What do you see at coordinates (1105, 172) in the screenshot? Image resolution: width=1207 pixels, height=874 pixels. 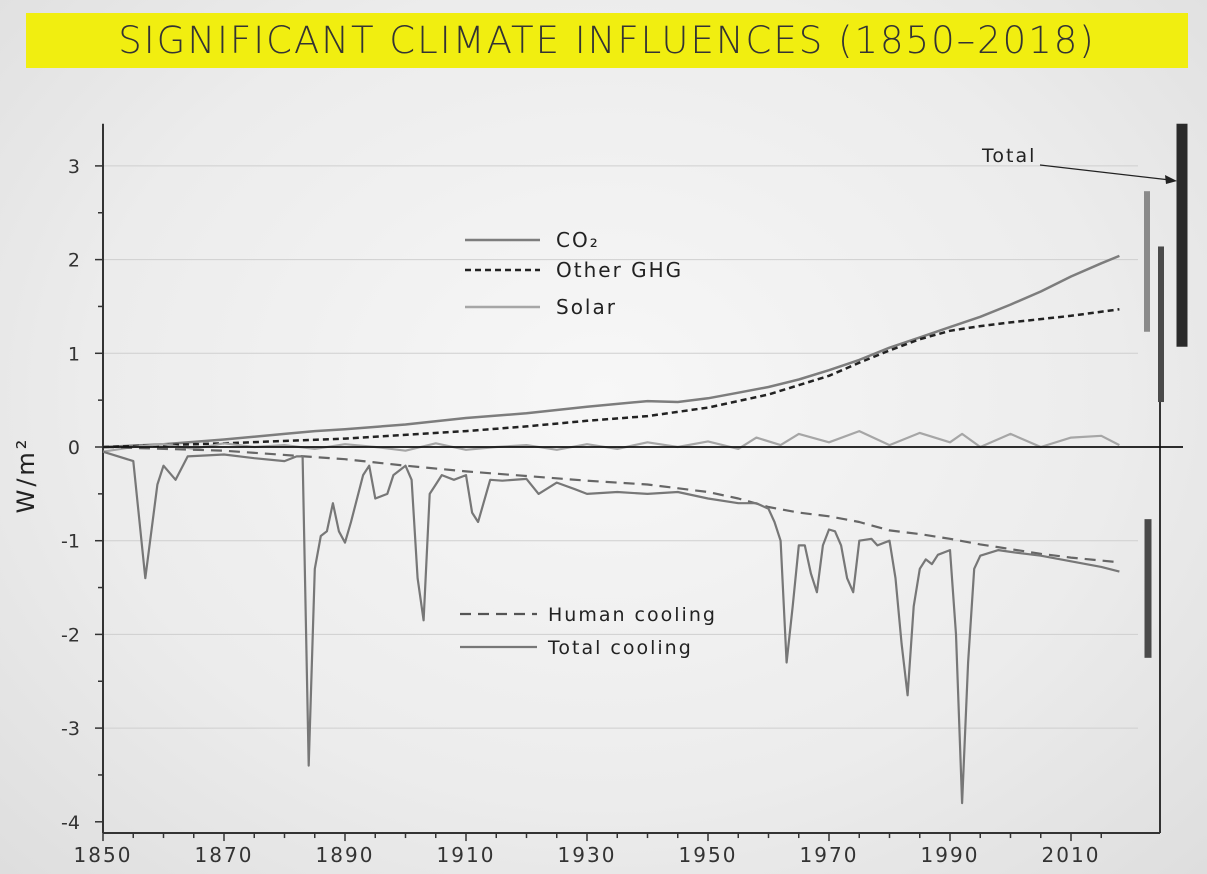 I see `annotation-arrow` at bounding box center [1105, 172].